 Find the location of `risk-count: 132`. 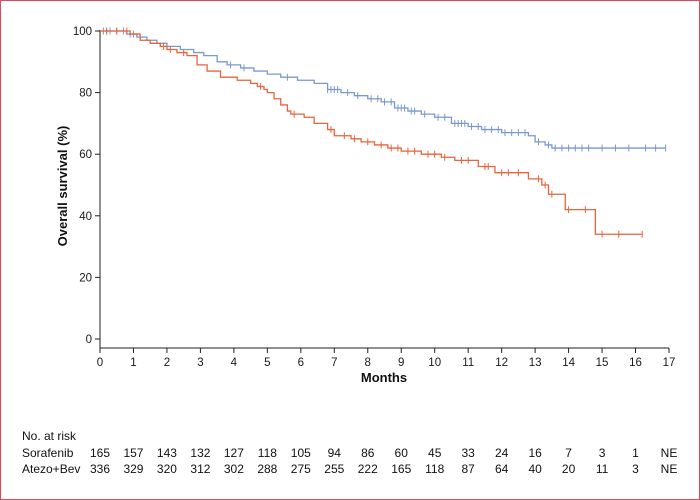

risk-count: 132 is located at coordinates (200, 453).